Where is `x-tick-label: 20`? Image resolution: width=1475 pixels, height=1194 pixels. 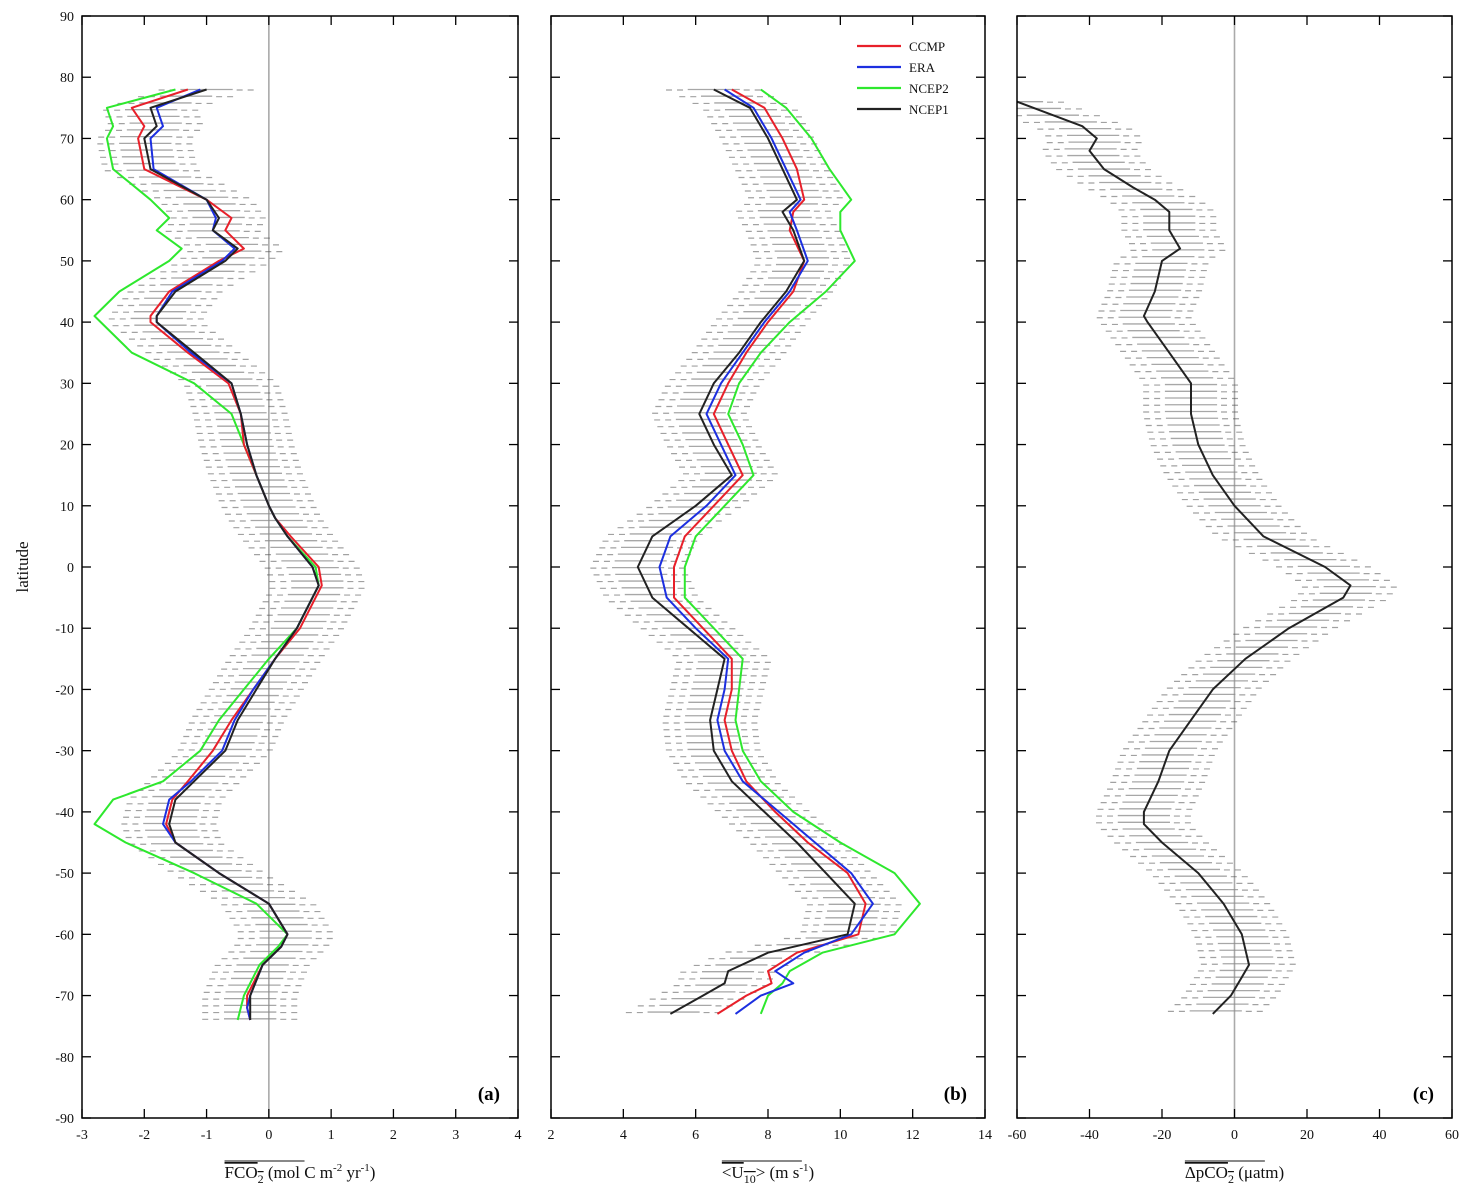
x-tick-label: 20 is located at coordinates (1307, 1135).